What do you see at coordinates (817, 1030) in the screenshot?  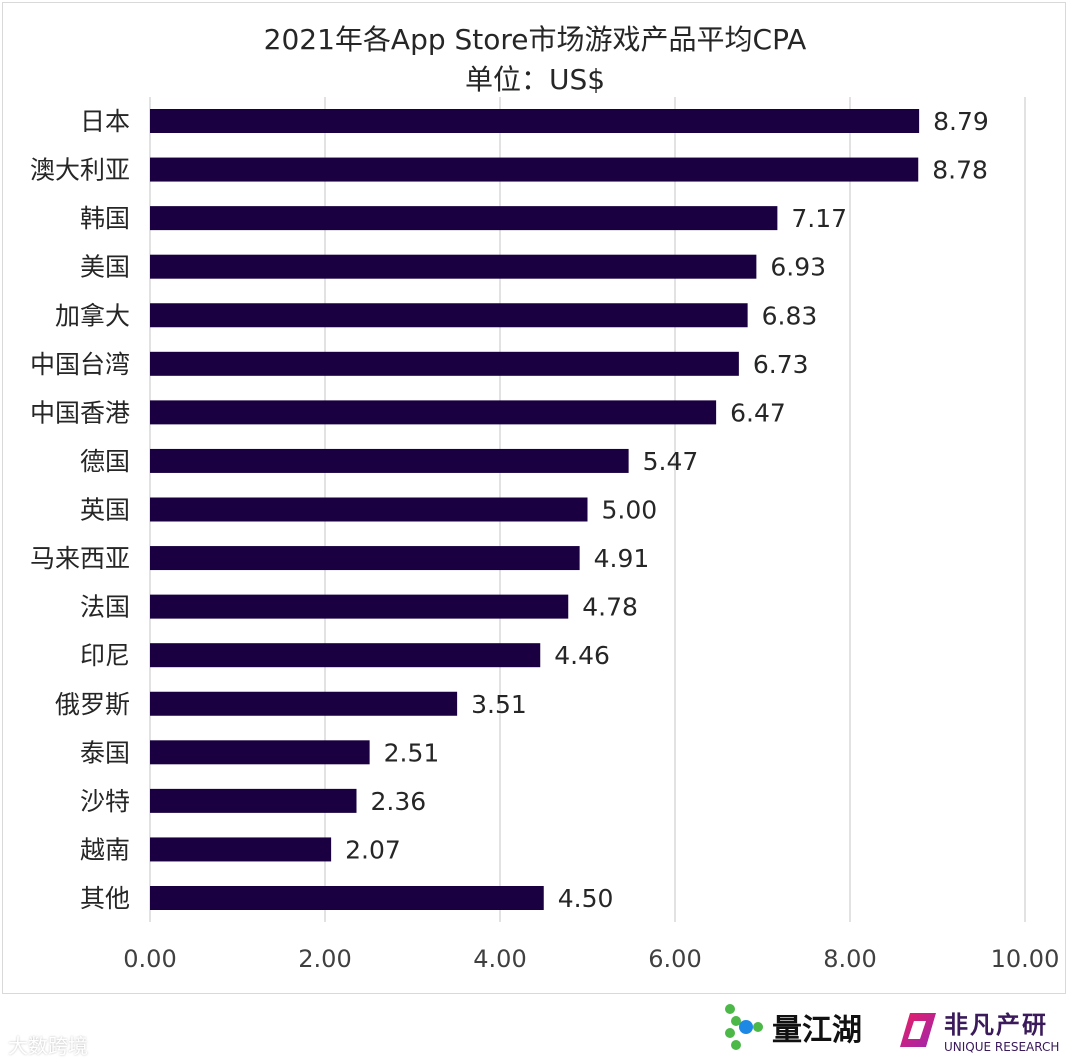 I see `liangjianghu-logo-text: 量江湖` at bounding box center [817, 1030].